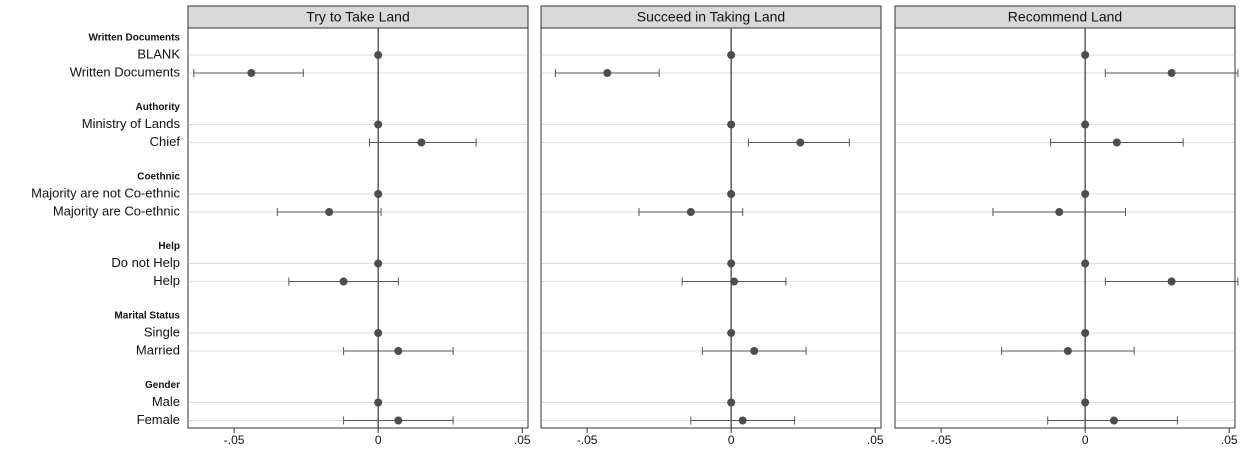  I want to click on group-heading: Help, so click(169, 246).